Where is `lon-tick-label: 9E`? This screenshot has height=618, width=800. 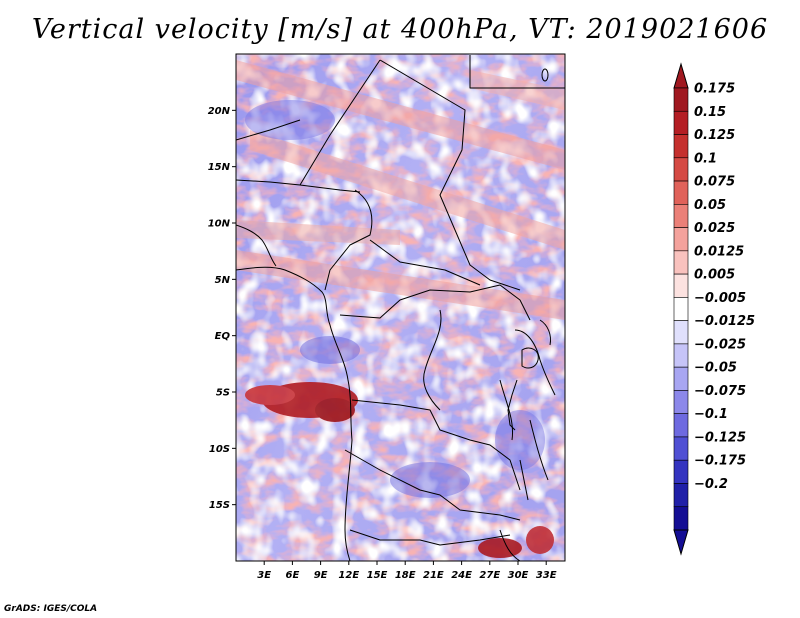 lon-tick-label: 9E is located at coordinates (321, 575).